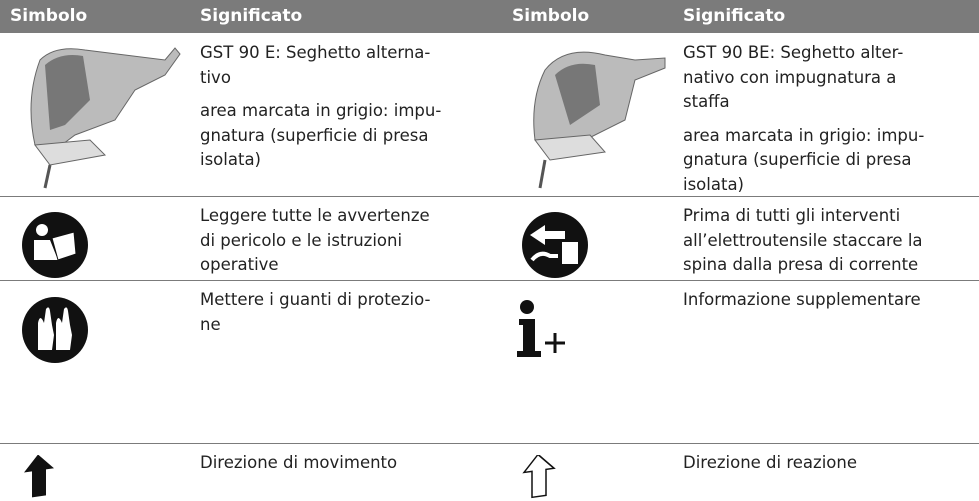 Image resolution: width=979 pixels, height=501 pixels. What do you see at coordinates (215, 77) in the screenshot?
I see `text-line: tivo` at bounding box center [215, 77].